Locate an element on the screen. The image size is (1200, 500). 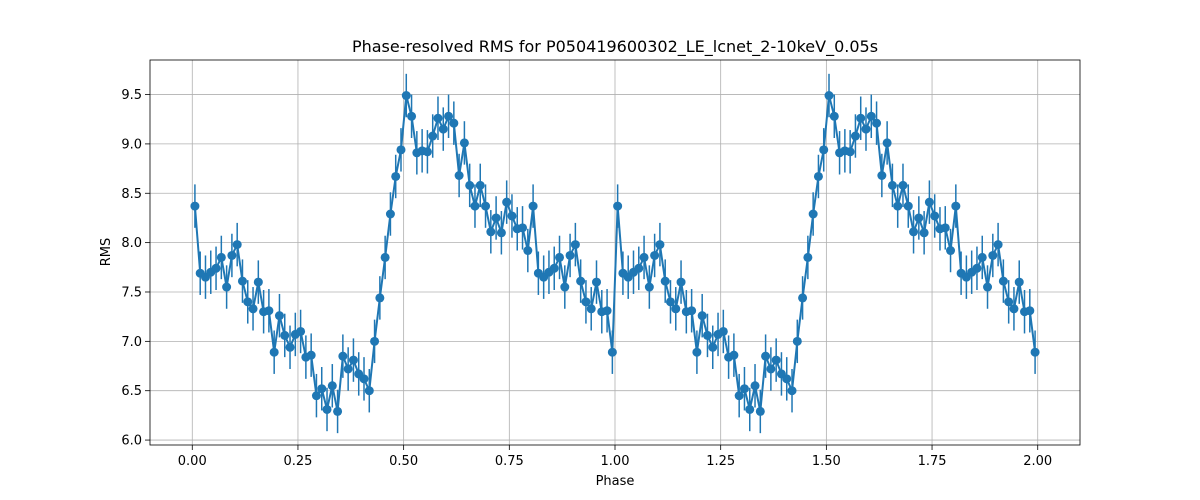
y-tick-label: 7.5 is located at coordinates (131, 292).